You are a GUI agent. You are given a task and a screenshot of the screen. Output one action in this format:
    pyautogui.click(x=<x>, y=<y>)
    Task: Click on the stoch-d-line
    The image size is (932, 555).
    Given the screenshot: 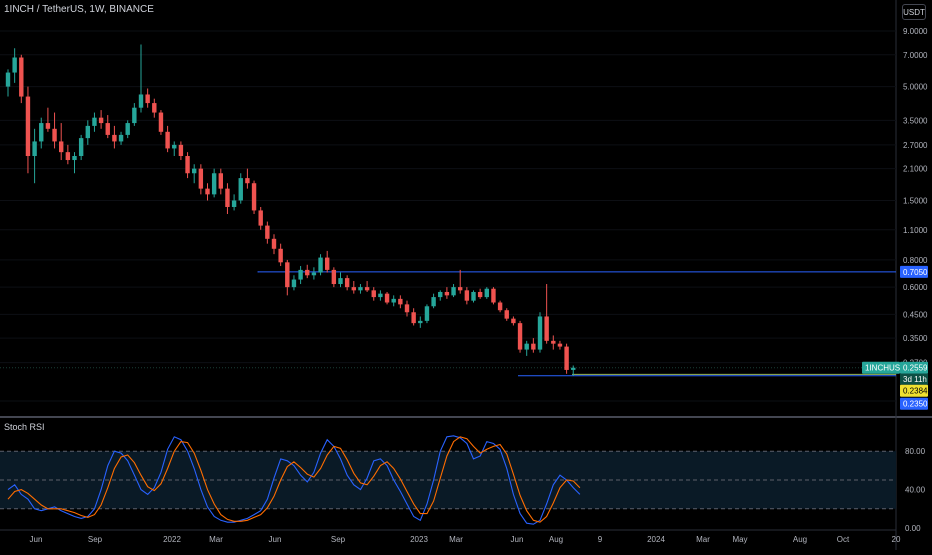 What is the action you would take?
    pyautogui.click(x=294, y=479)
    